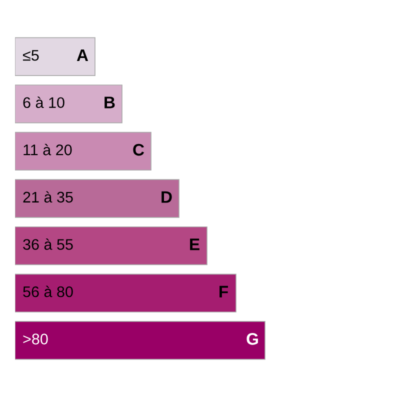  Describe the element at coordinates (82, 55) in the screenshot. I see `annotation: A` at that location.